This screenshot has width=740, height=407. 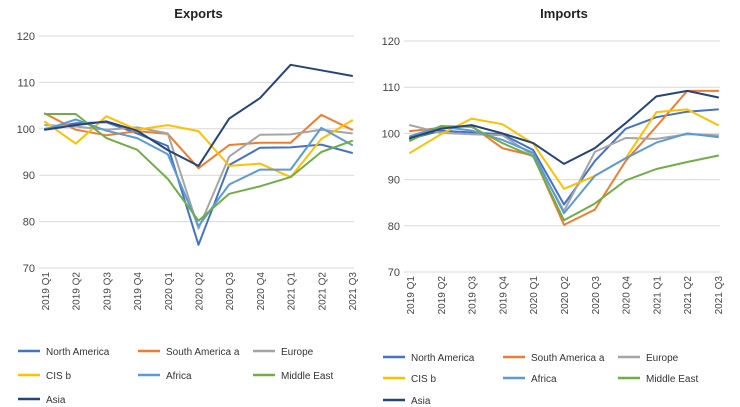 I want to click on imports-y-tick-label: 90, so click(x=394, y=181).